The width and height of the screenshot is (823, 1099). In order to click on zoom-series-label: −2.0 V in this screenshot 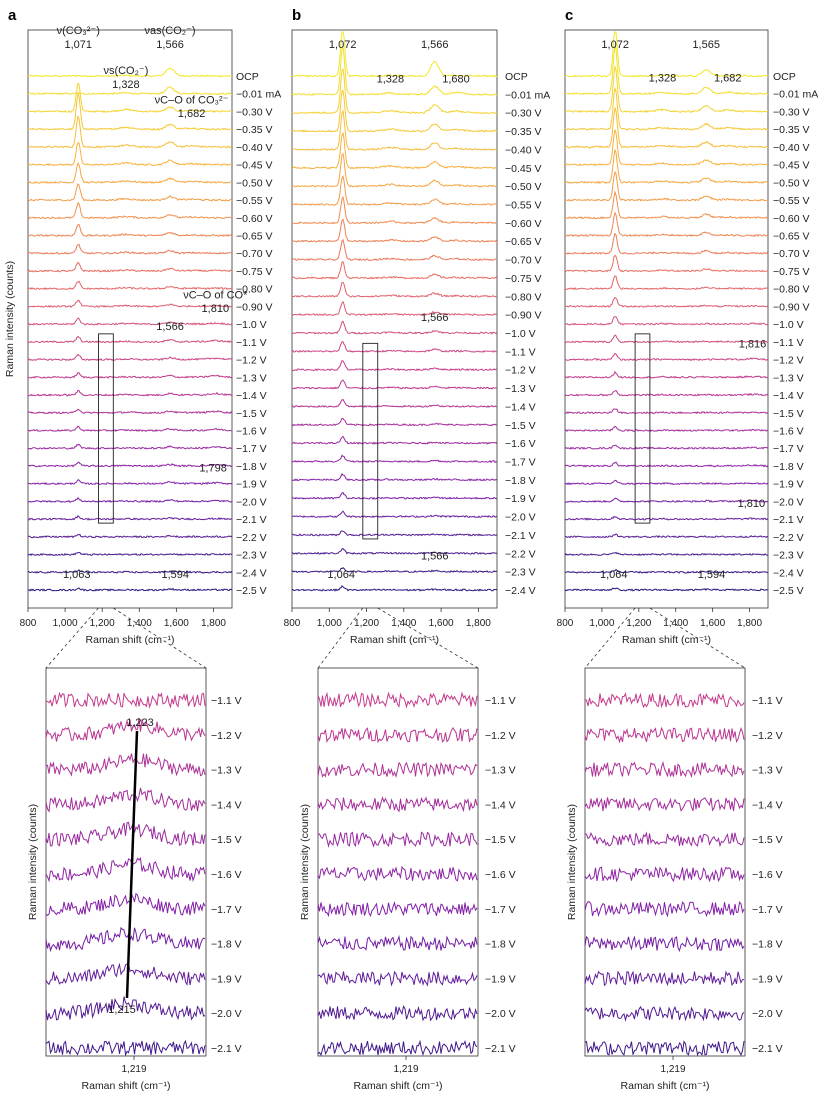, I will do `click(500, 1014)`.